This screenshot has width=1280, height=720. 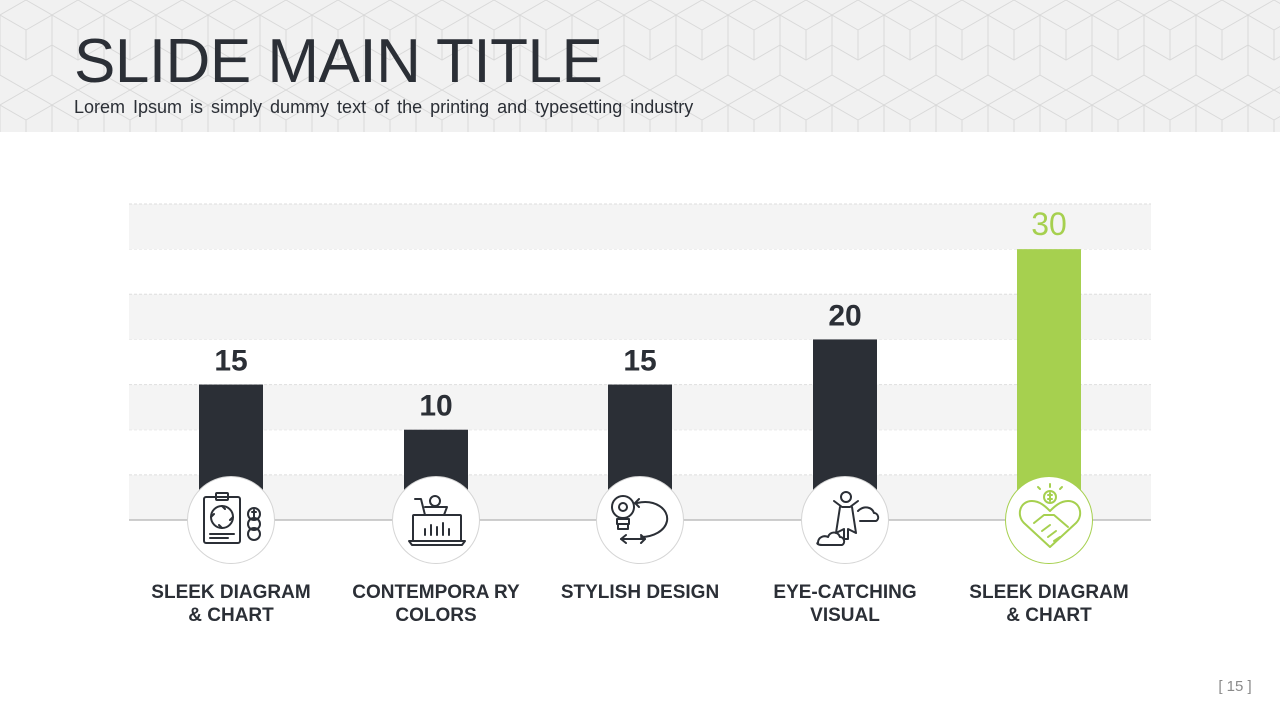 I want to click on shopping-cart-laptop-icon, so click(x=436, y=520).